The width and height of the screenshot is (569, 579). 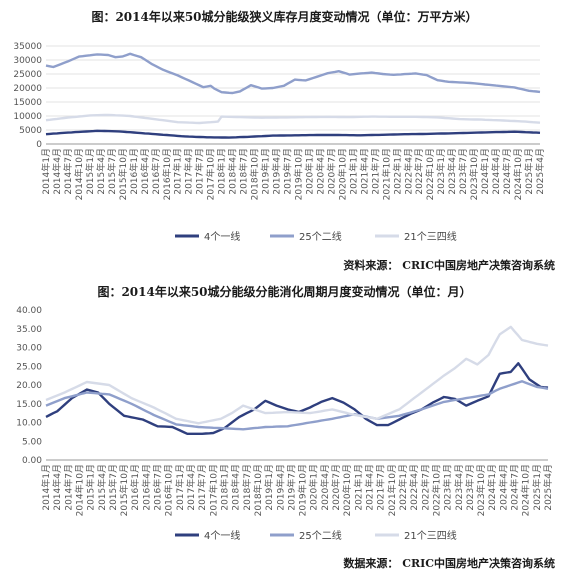 What do you see at coordinates (32, 442) in the screenshot?
I see `y-tick-label: 5.00` at bounding box center [32, 442].